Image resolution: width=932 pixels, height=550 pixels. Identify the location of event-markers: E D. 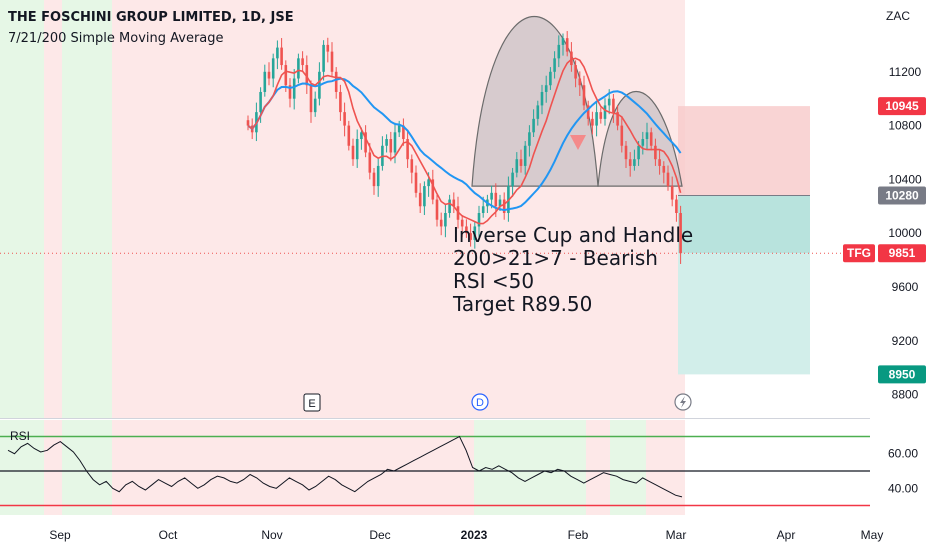
(497, 402).